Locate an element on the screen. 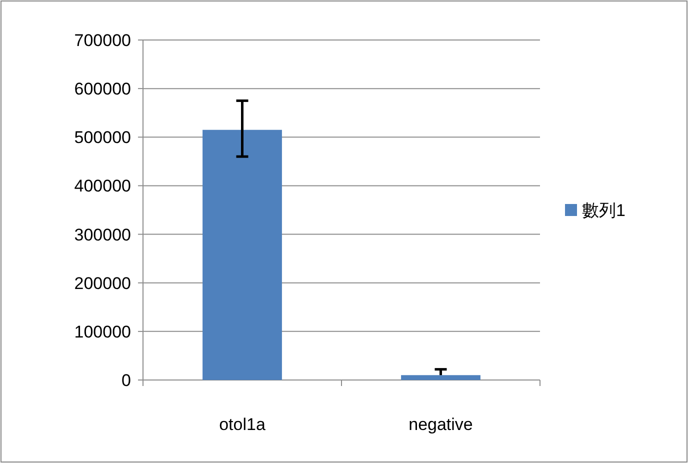  y-tick-label: 300000 is located at coordinates (102, 234).